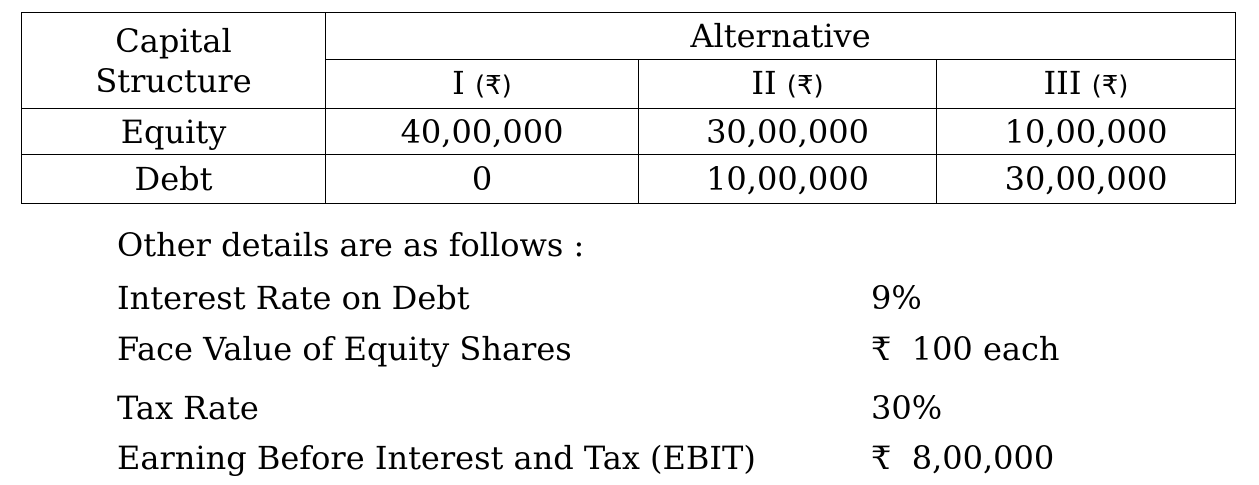 This screenshot has height=485, width=1259. Describe the element at coordinates (173, 80) in the screenshot. I see `stub-header-line2: Structure` at that location.